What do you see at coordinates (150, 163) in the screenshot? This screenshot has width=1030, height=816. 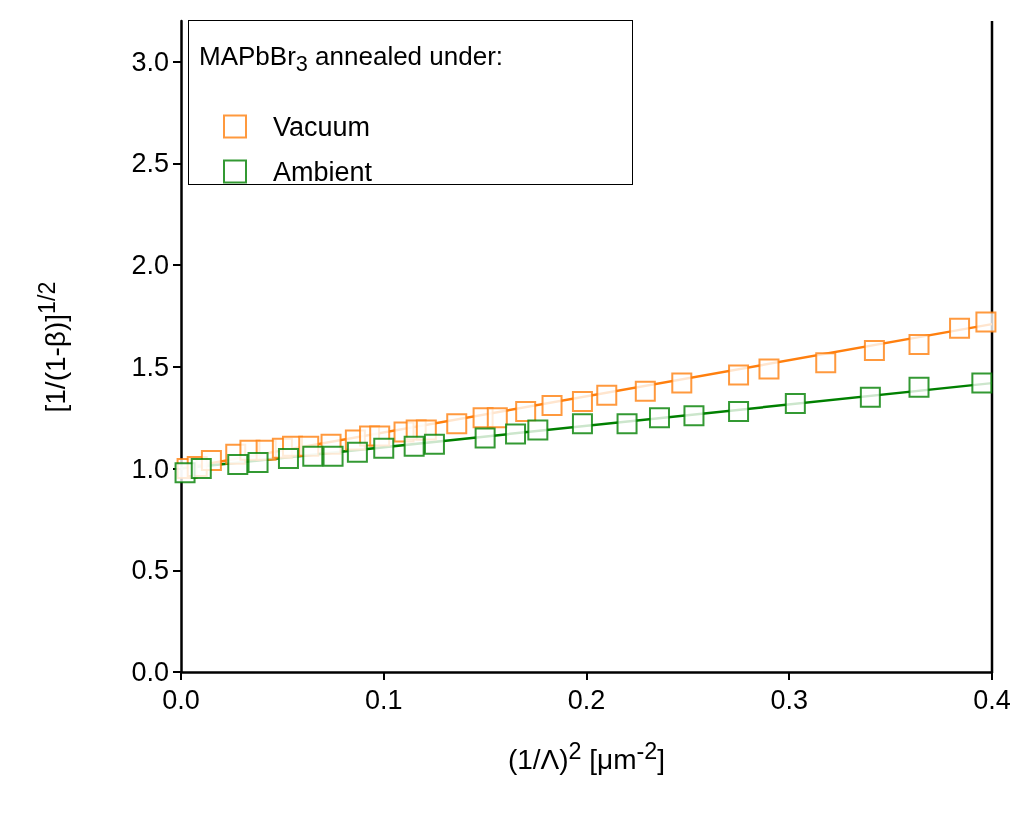 I see `y-tick-label: 2.5` at bounding box center [150, 163].